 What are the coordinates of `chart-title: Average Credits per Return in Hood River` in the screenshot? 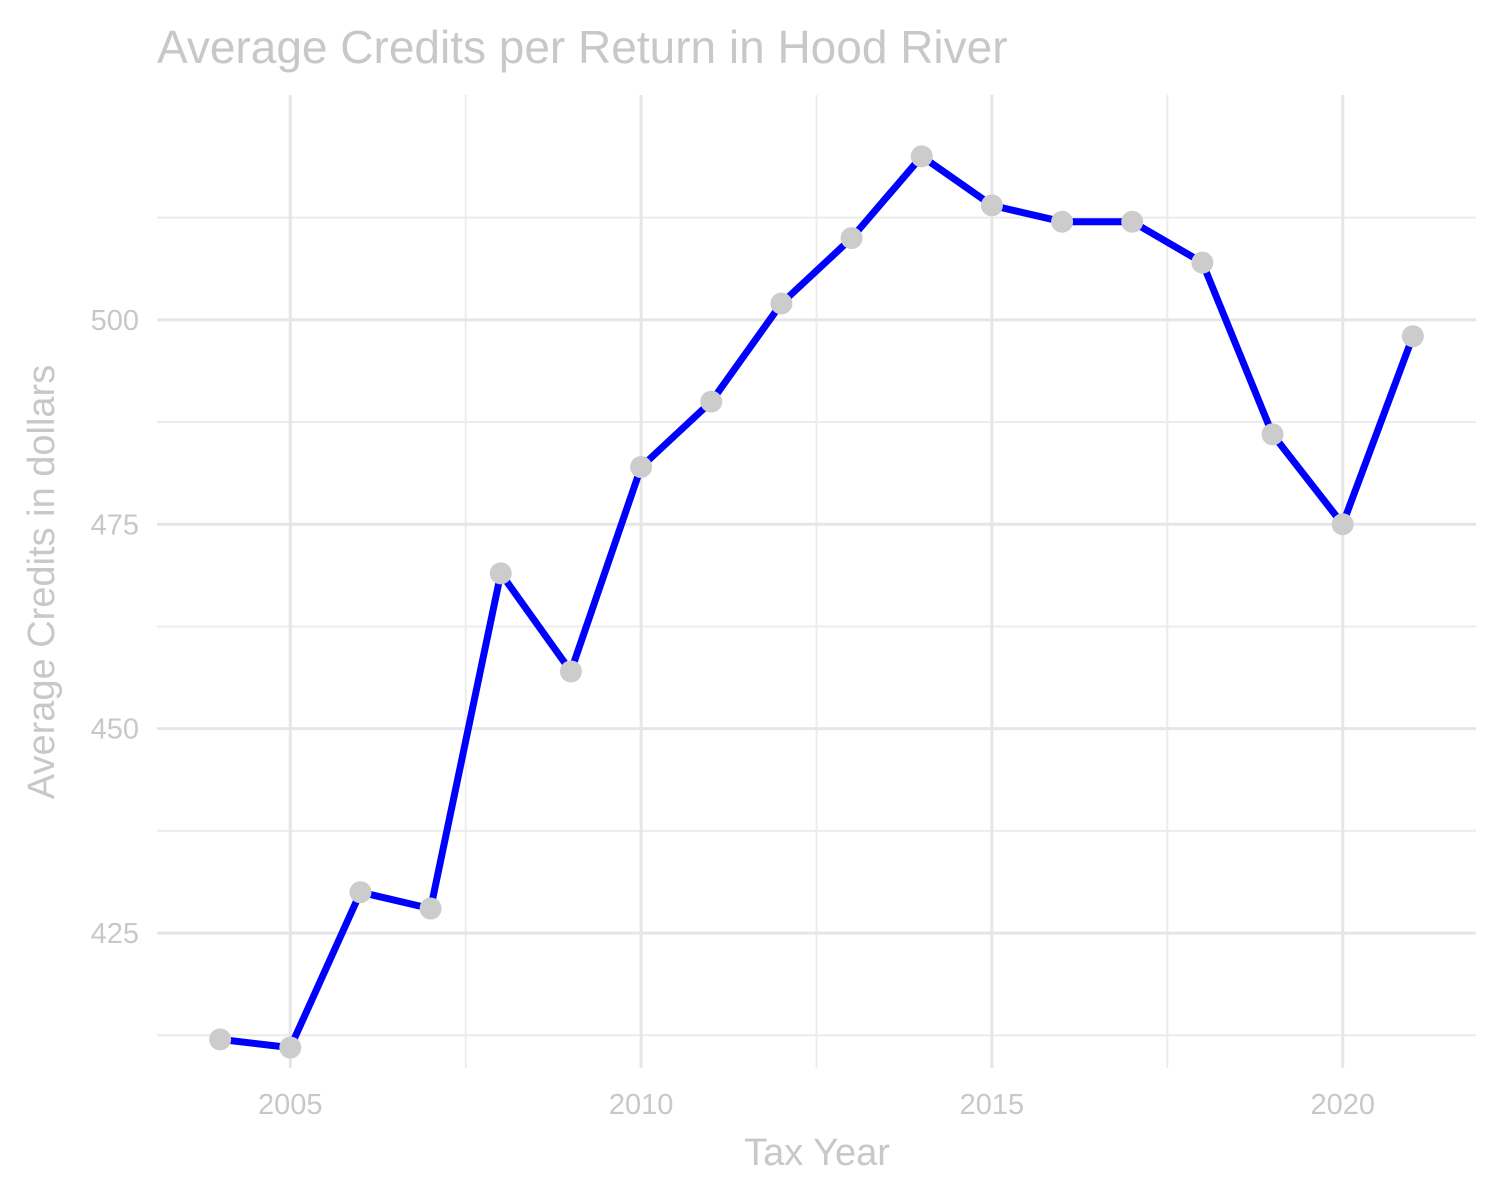 It's located at (582, 47).